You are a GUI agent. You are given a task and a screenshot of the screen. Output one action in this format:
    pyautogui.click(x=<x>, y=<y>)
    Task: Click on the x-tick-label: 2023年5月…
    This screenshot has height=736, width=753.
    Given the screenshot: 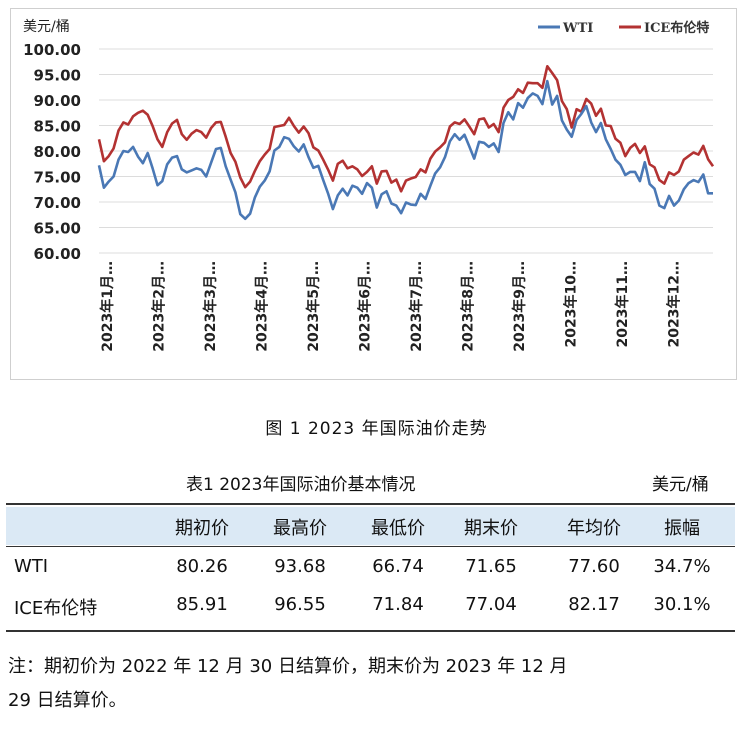 What is the action you would take?
    pyautogui.click(x=313, y=306)
    